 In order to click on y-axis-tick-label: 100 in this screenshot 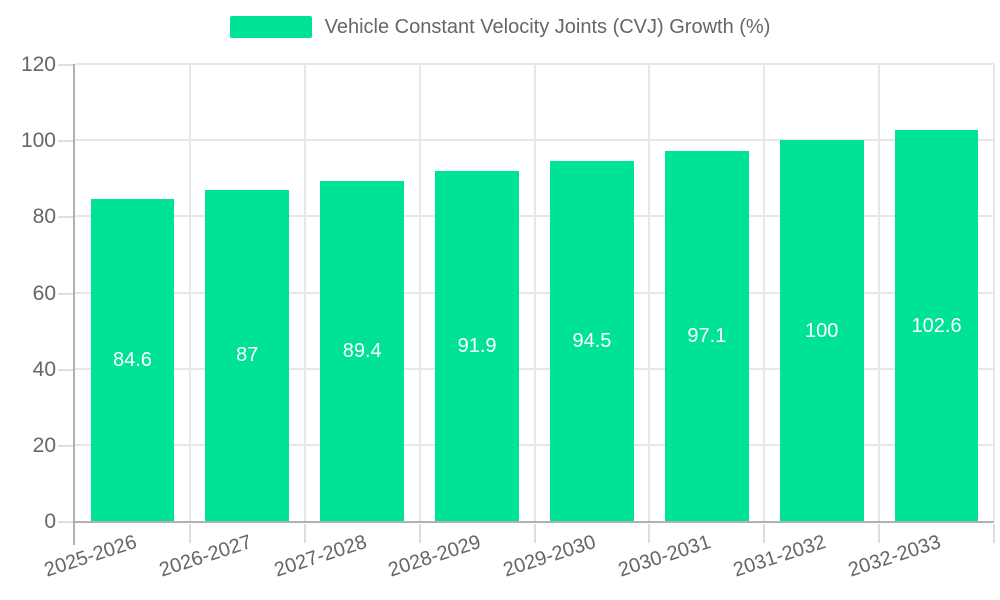, I will do `click(38, 141)`.